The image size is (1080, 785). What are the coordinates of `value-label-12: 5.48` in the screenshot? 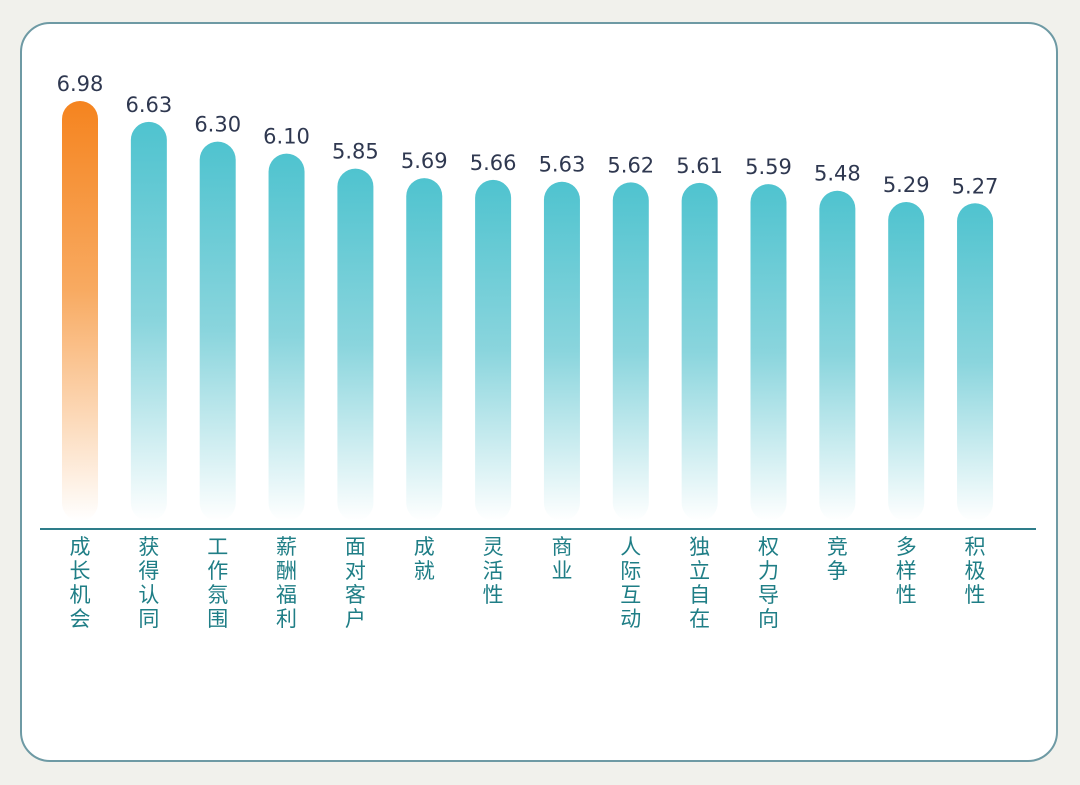 It's located at (837, 174).